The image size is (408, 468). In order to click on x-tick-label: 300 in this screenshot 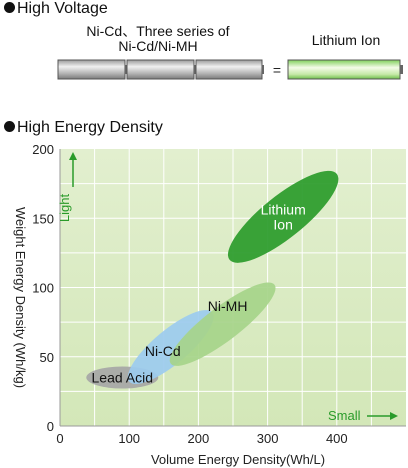, I will do `click(268, 438)`.